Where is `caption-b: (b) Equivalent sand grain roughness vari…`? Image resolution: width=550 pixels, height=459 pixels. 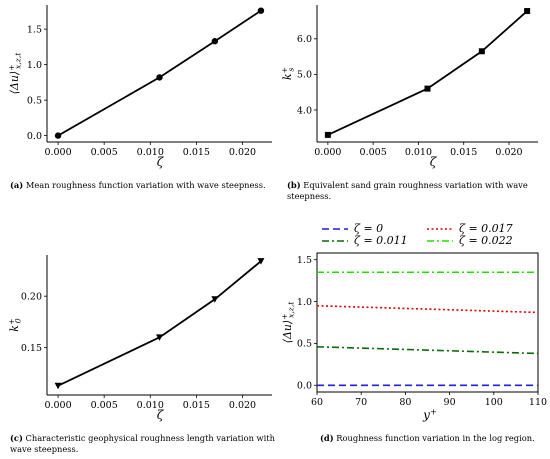 caption-b: (b) Equivalent sand grain roughness vari… is located at coordinates (417, 191).